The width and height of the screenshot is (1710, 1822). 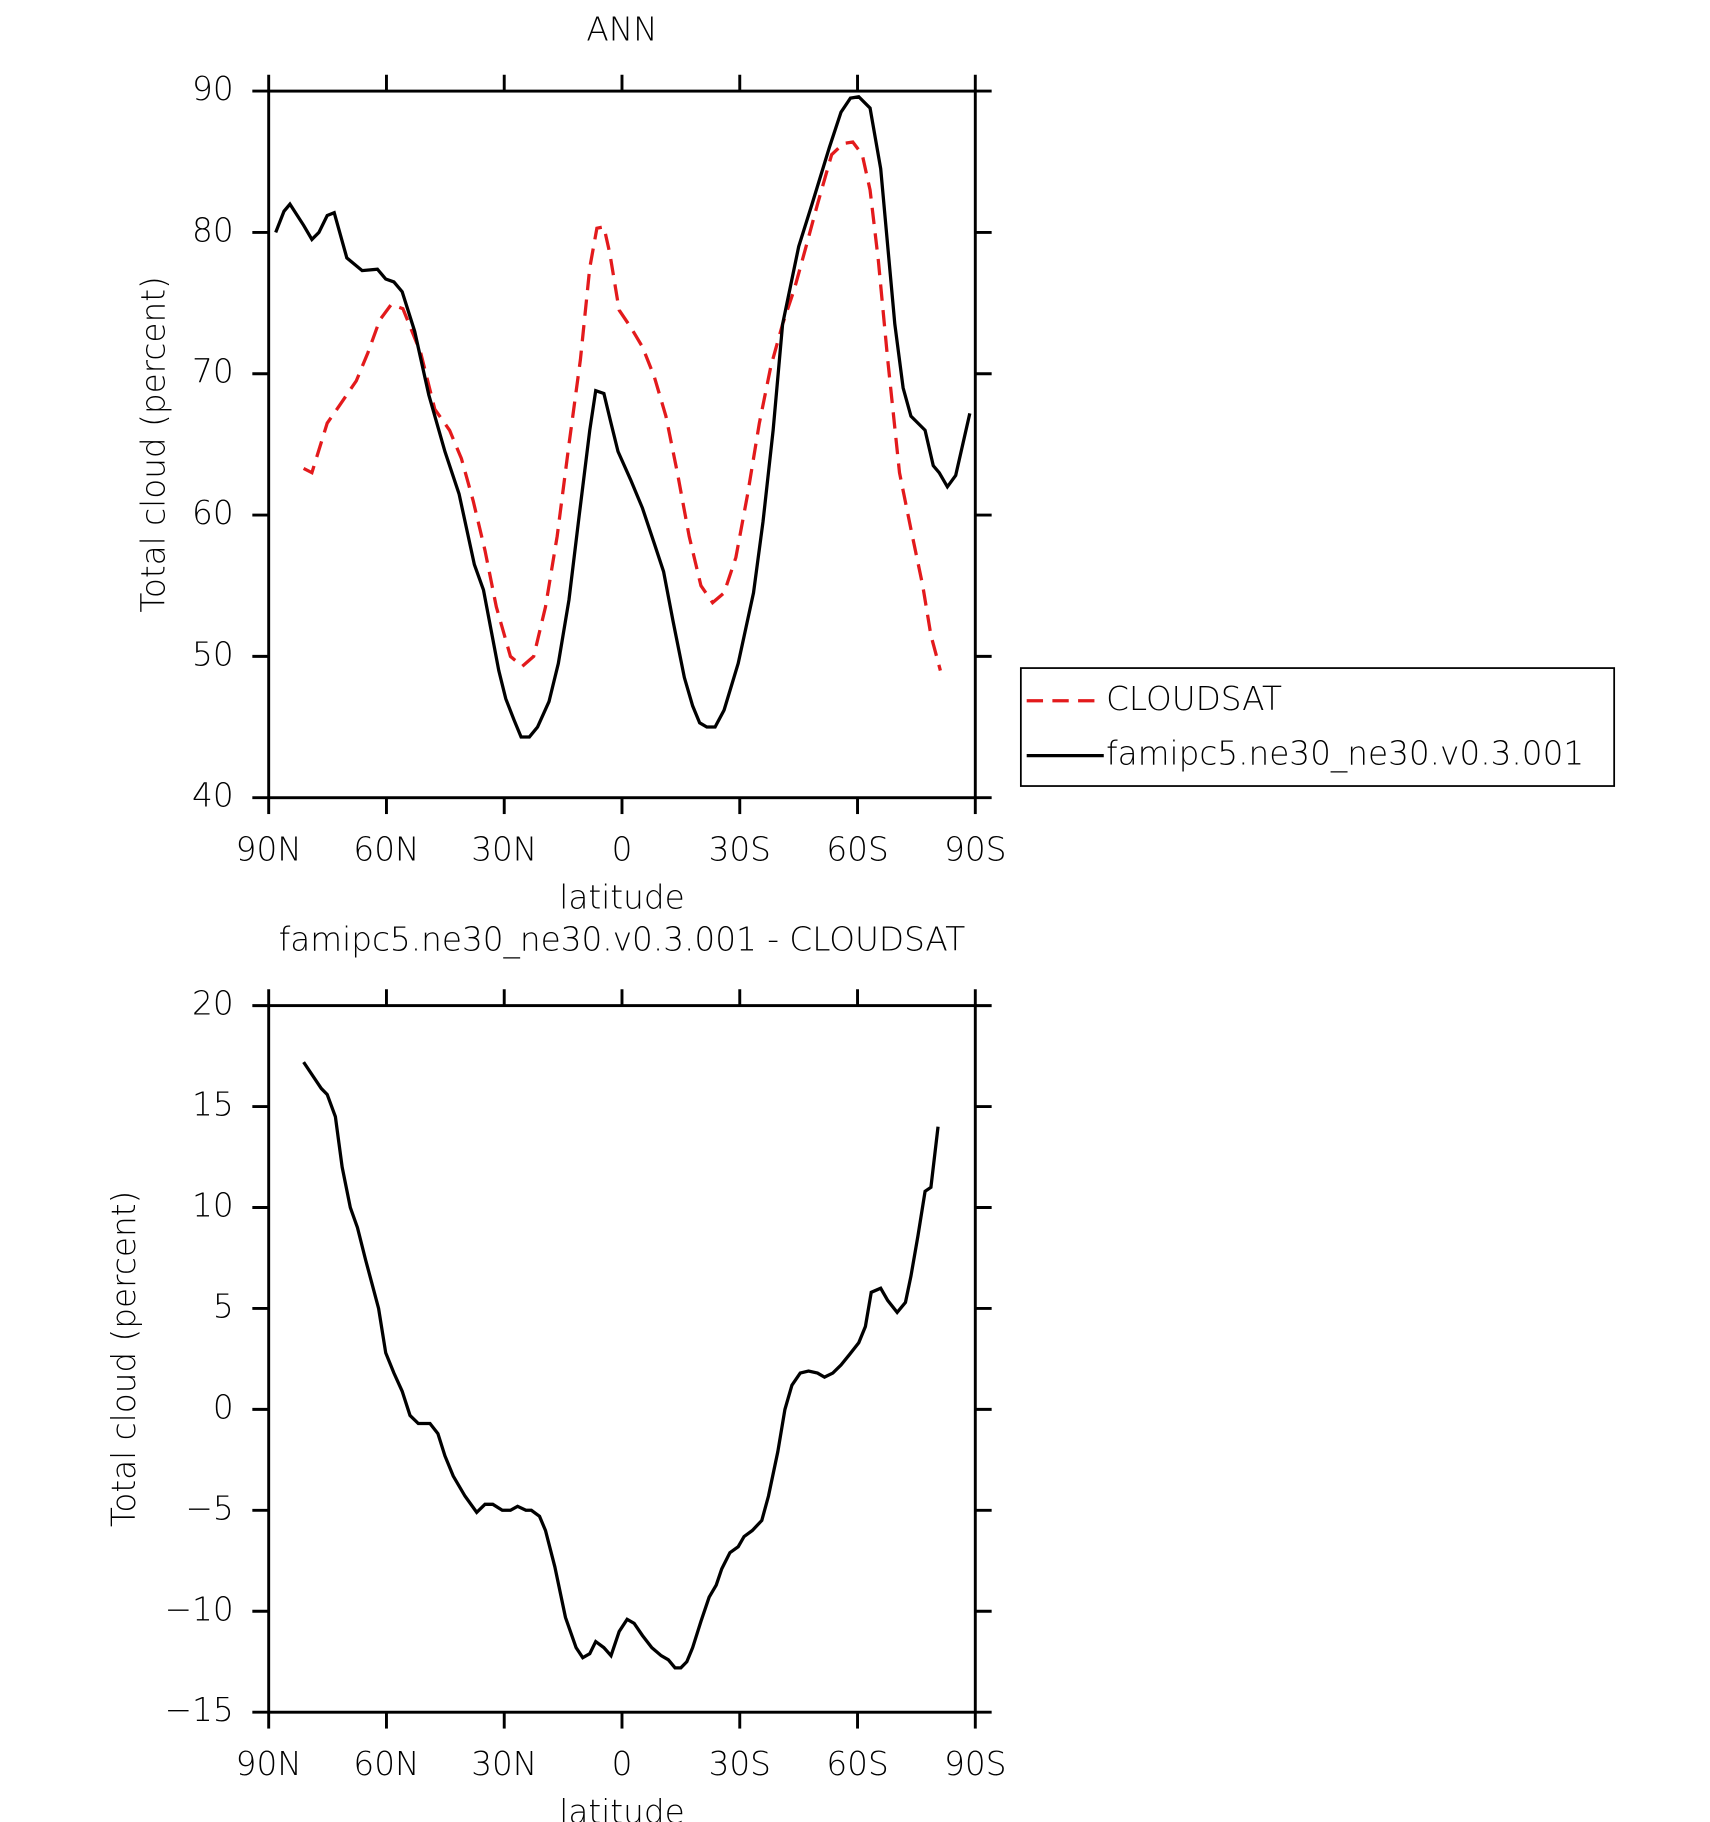 What do you see at coordinates (622, 939) in the screenshot?
I see `chart-title: famipc5.ne30_ne30.v0.3.001 - CLOUDSAT` at bounding box center [622, 939].